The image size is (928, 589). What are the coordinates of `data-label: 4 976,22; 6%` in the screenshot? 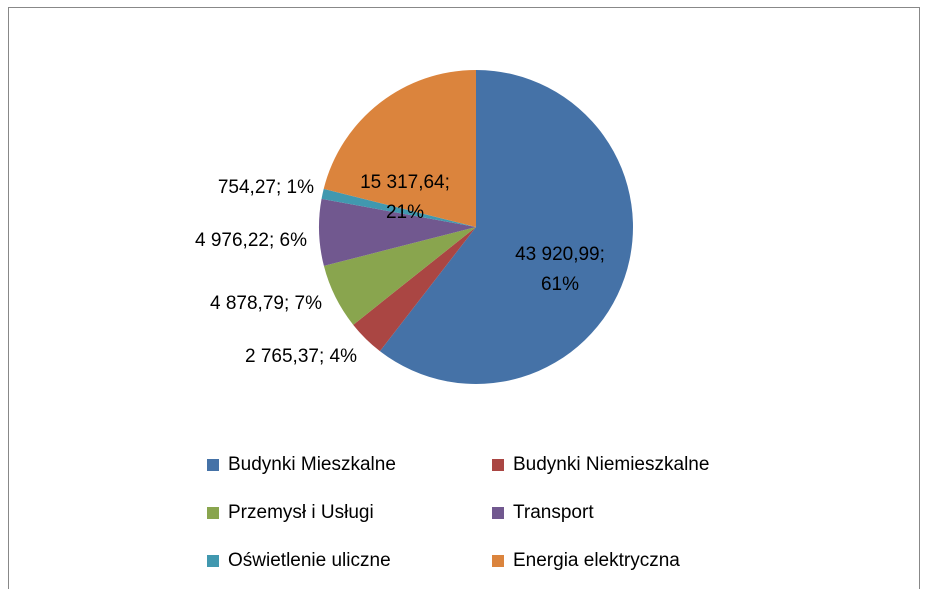 It's located at (251, 240).